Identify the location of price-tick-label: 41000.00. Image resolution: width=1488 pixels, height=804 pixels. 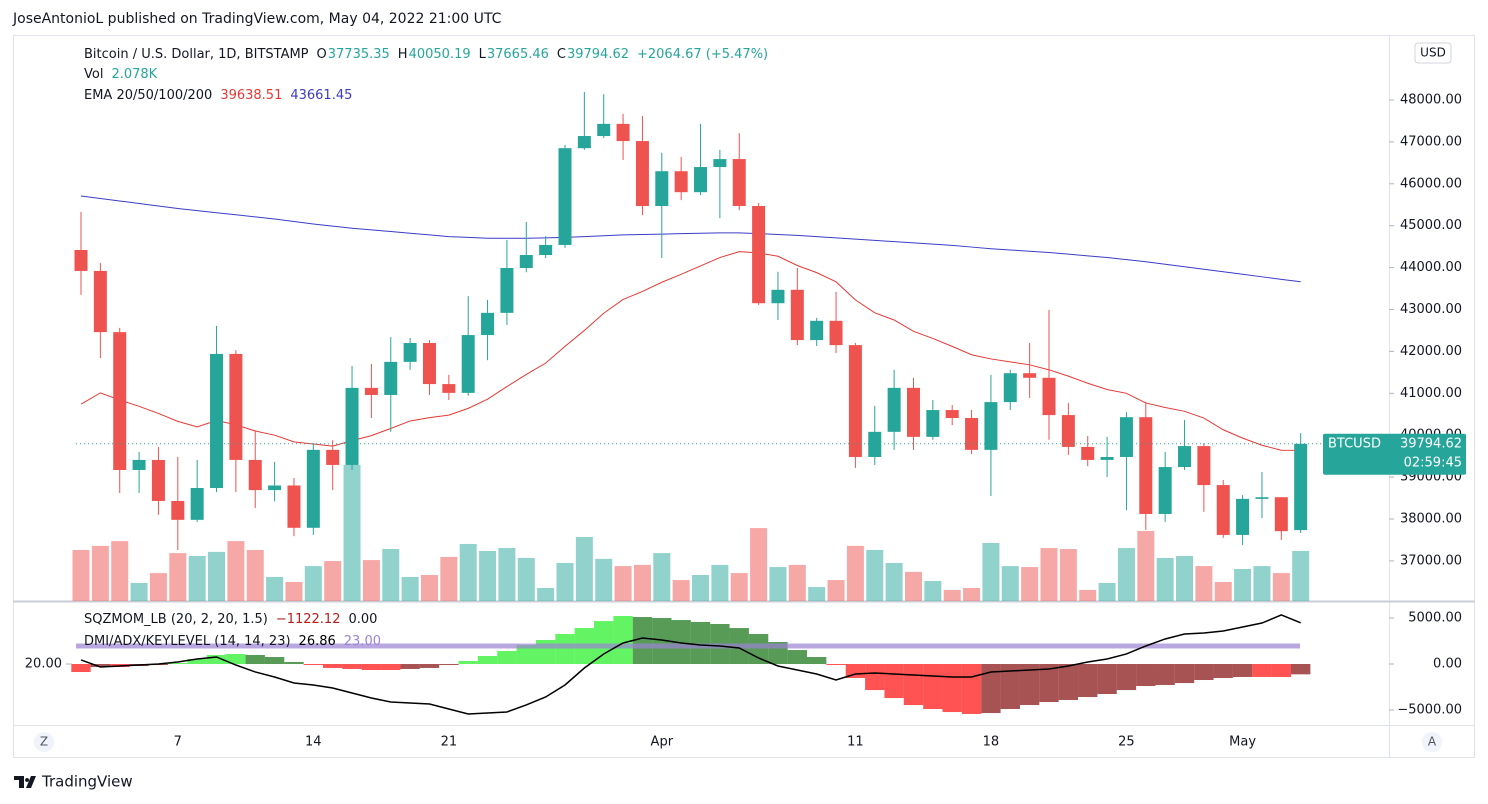
(1431, 393).